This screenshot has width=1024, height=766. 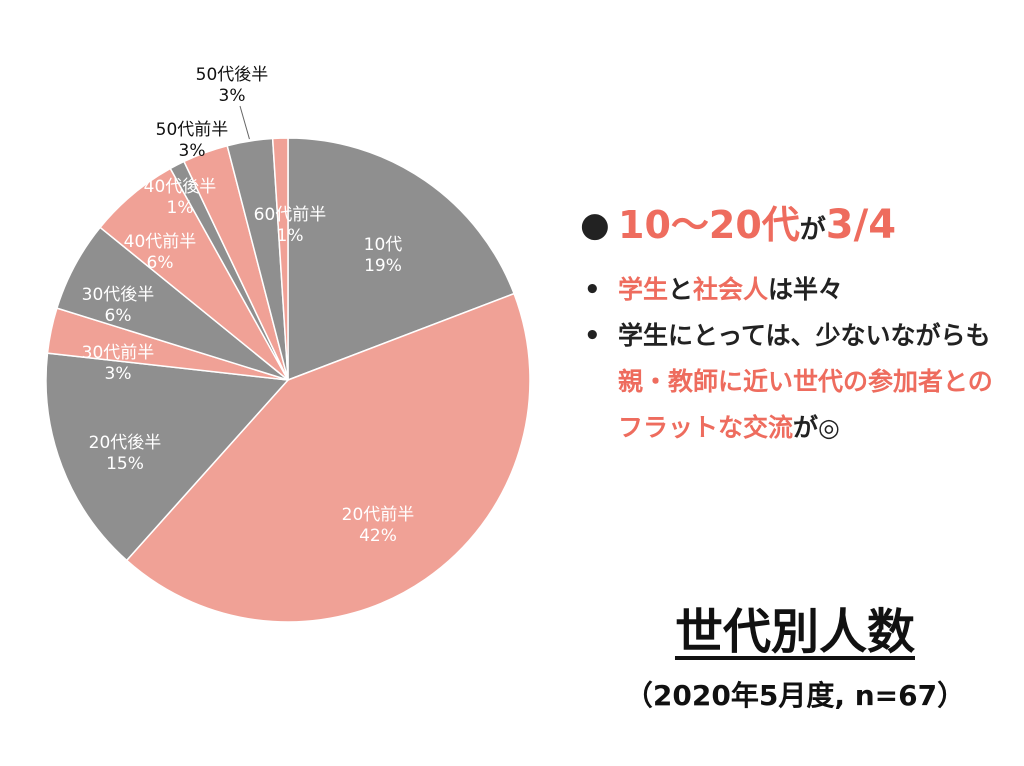 I want to click on slice-name-label: 30代前半, so click(x=118, y=353).